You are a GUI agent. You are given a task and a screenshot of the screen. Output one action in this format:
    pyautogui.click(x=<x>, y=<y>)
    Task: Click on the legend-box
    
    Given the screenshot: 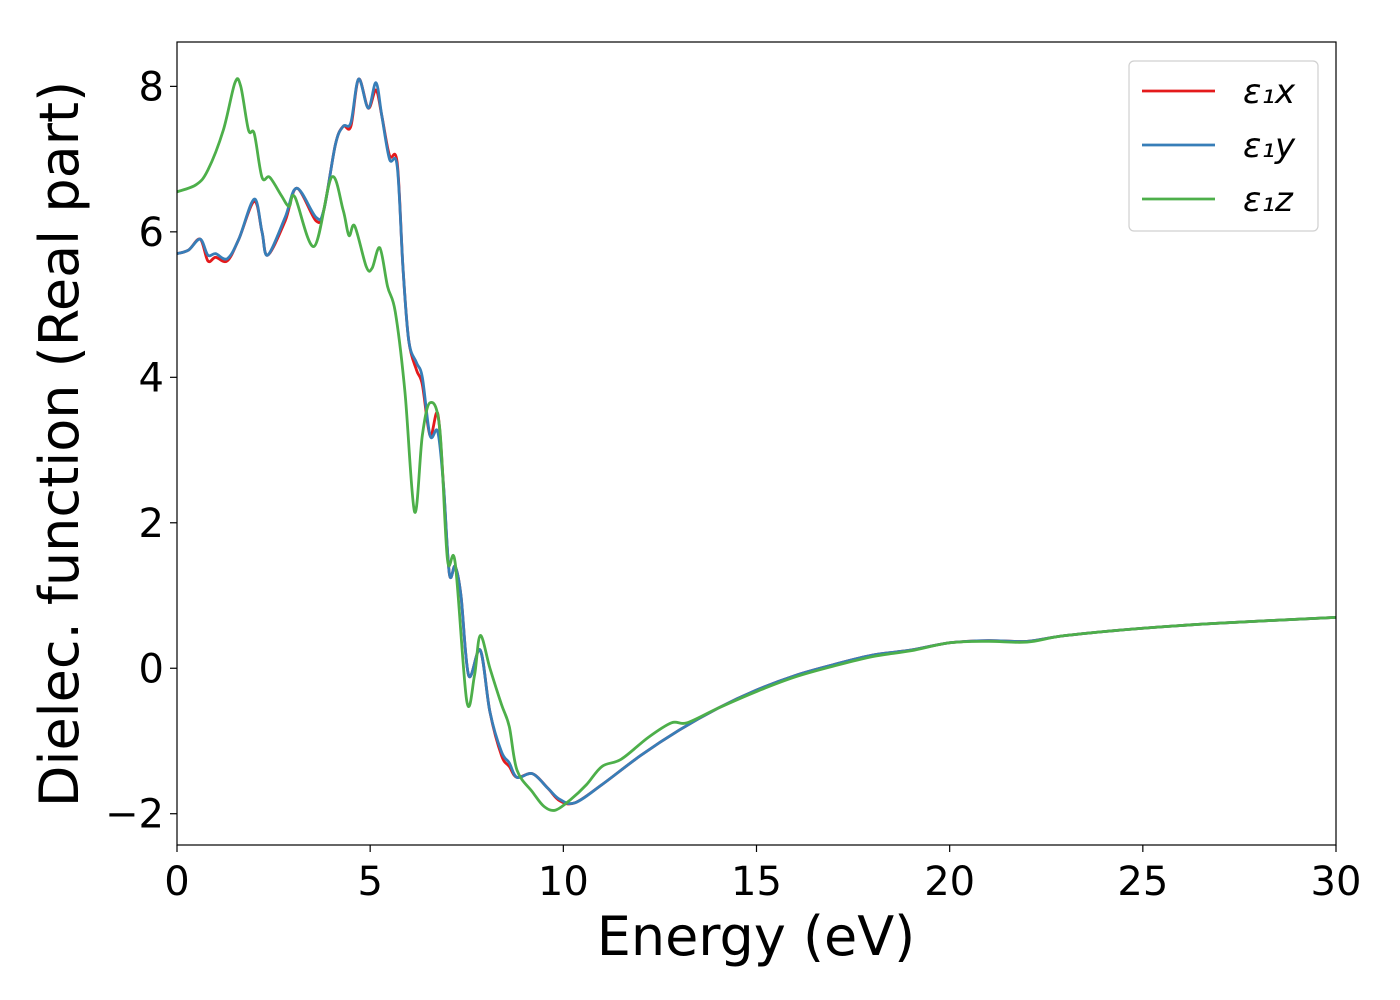 What is the action you would take?
    pyautogui.click(x=1223, y=146)
    